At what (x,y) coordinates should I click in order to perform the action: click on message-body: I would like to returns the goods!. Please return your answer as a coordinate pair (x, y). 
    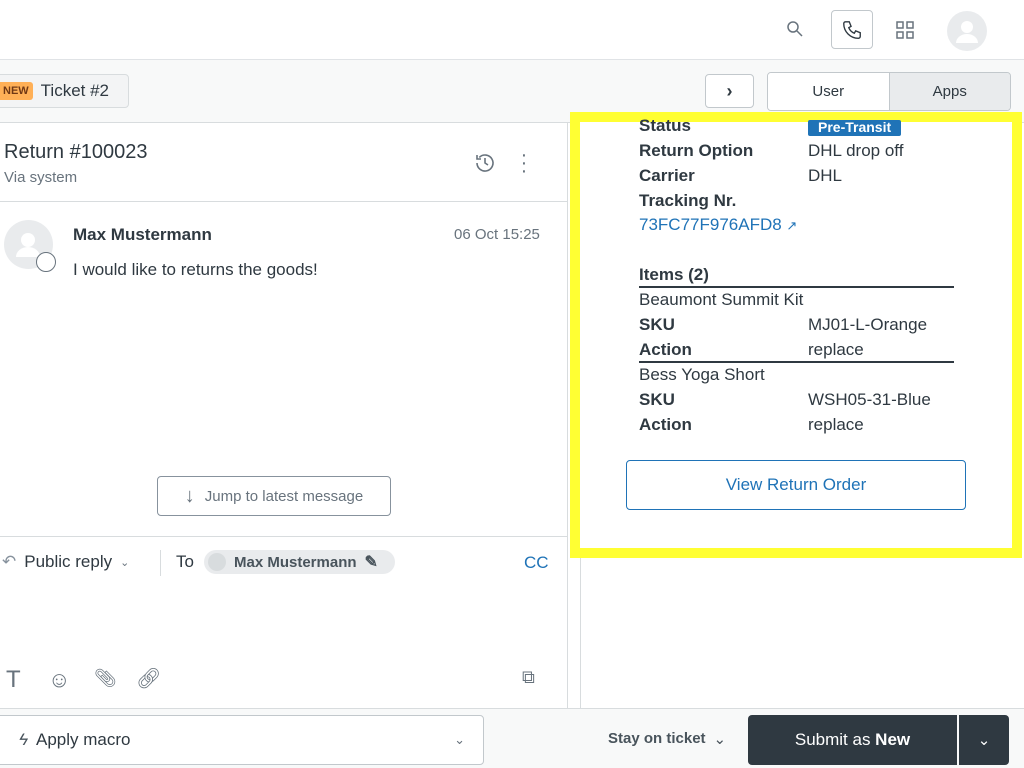
    Looking at the image, I should click on (195, 269).